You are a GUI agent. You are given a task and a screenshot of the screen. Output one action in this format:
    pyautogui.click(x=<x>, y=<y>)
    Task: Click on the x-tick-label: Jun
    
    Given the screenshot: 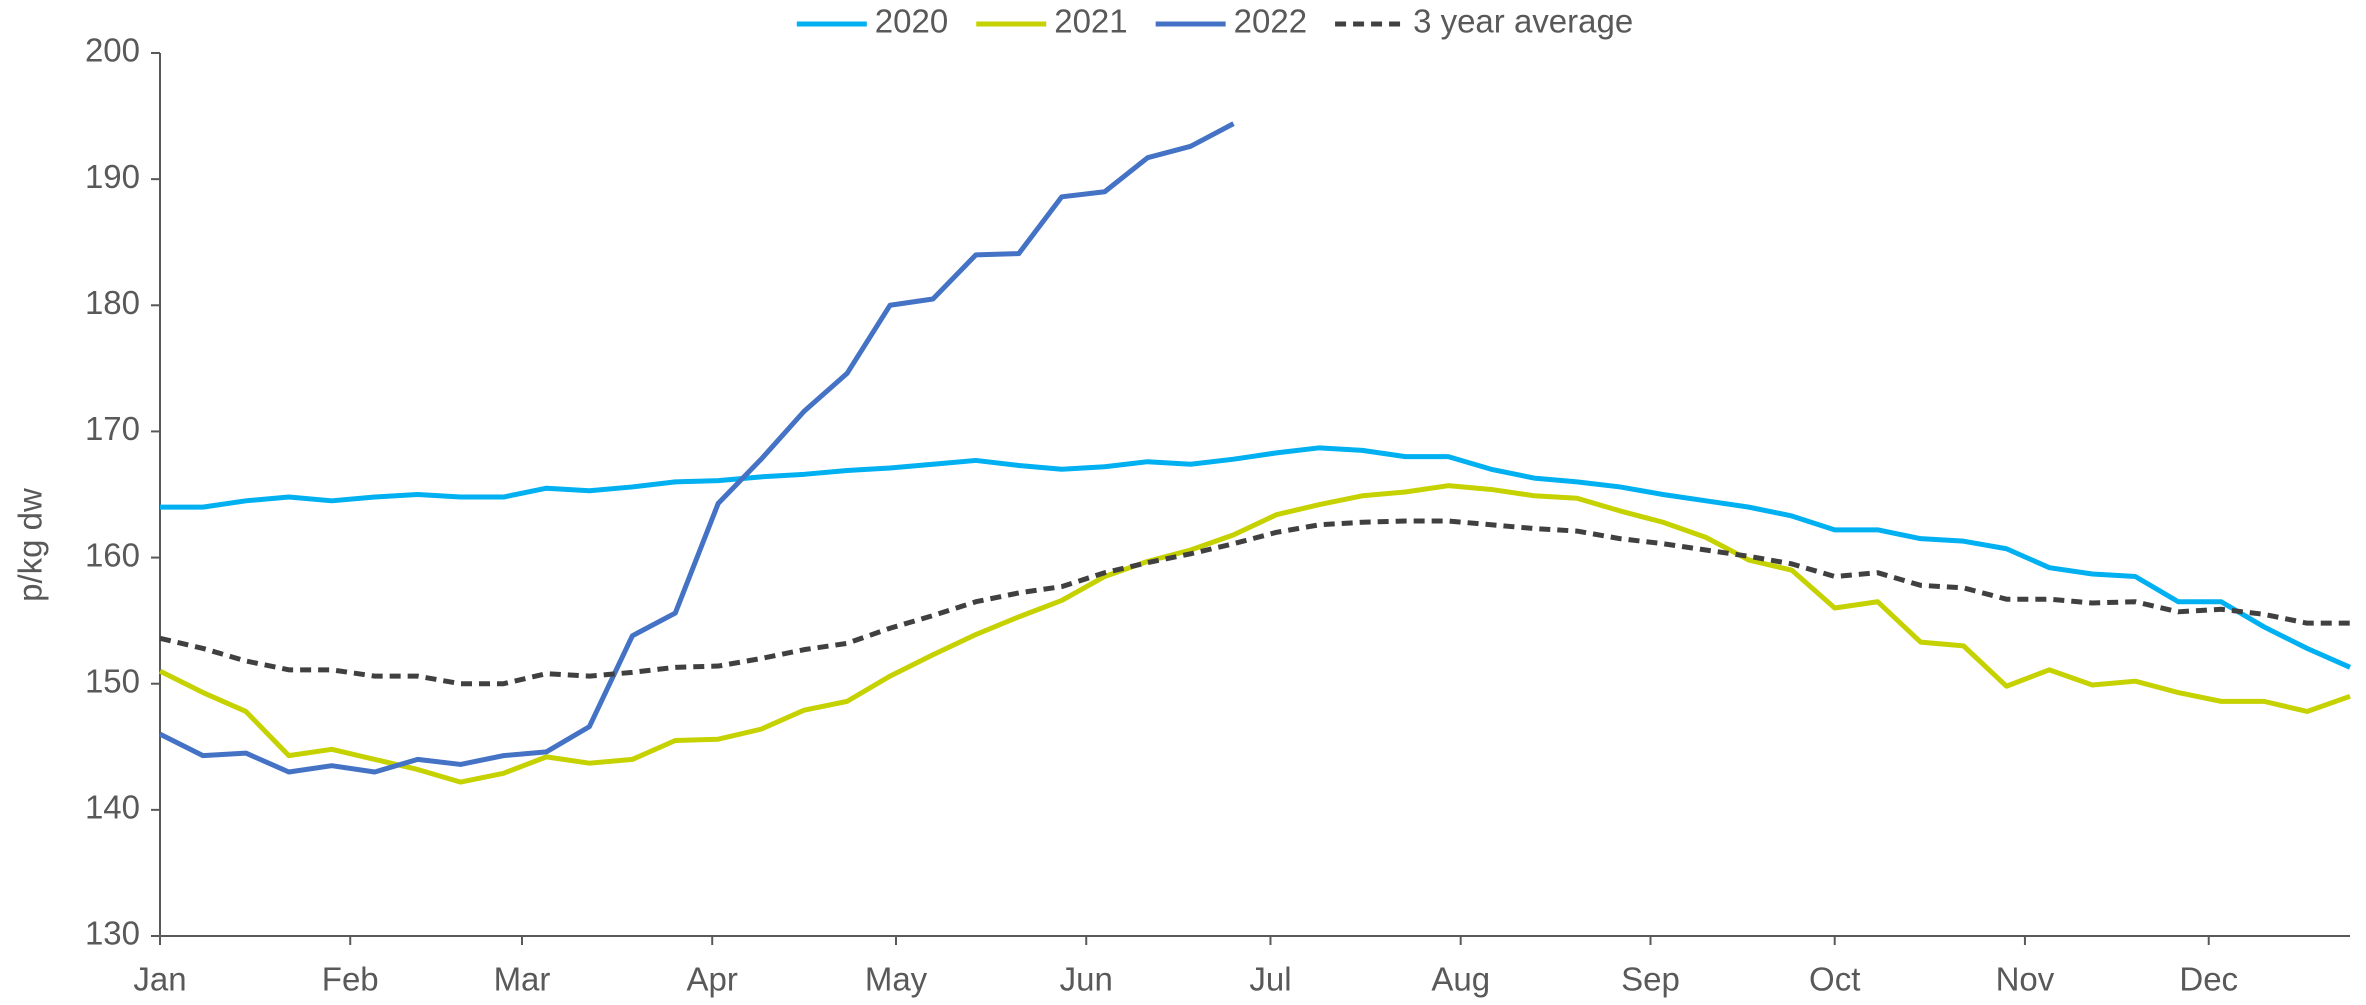 What is the action you would take?
    pyautogui.click(x=1086, y=979)
    